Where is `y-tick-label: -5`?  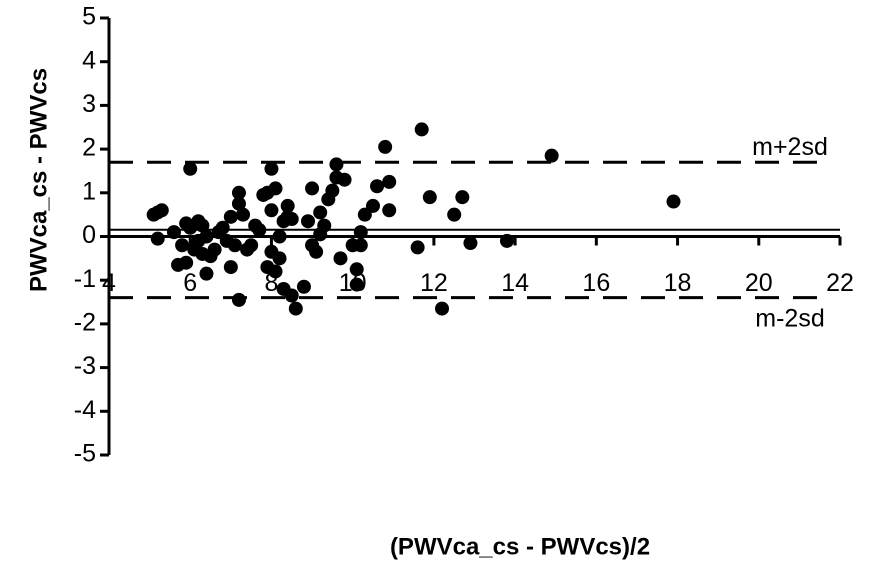 y-tick-label: -5 is located at coordinates (85, 454).